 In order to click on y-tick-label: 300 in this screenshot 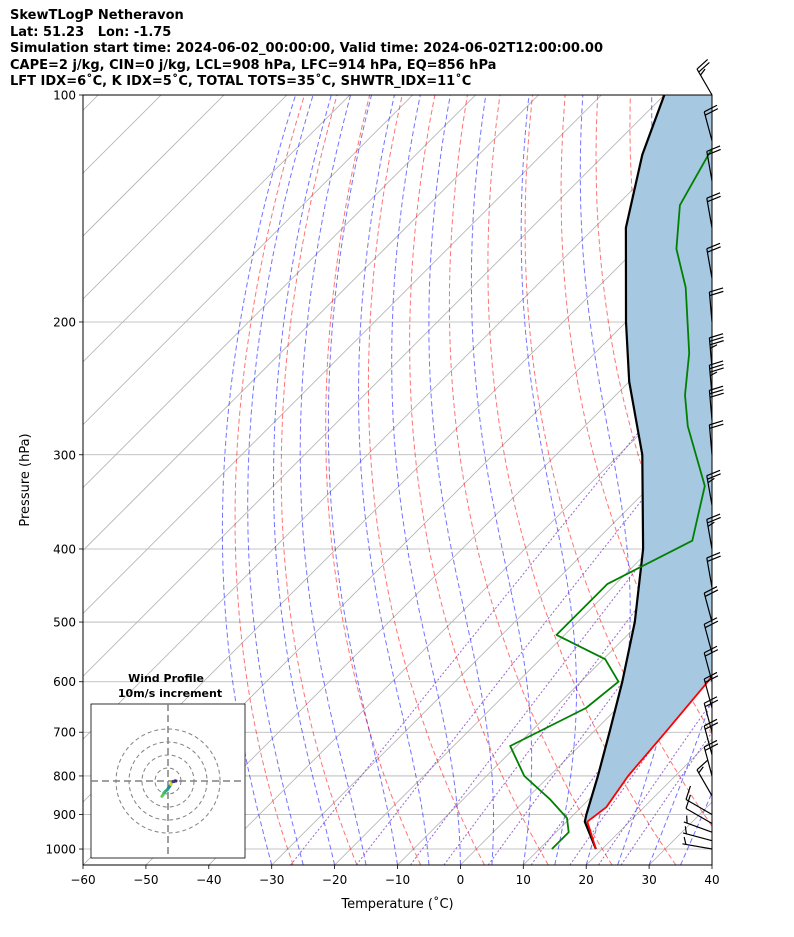, I will do `click(64, 455)`.